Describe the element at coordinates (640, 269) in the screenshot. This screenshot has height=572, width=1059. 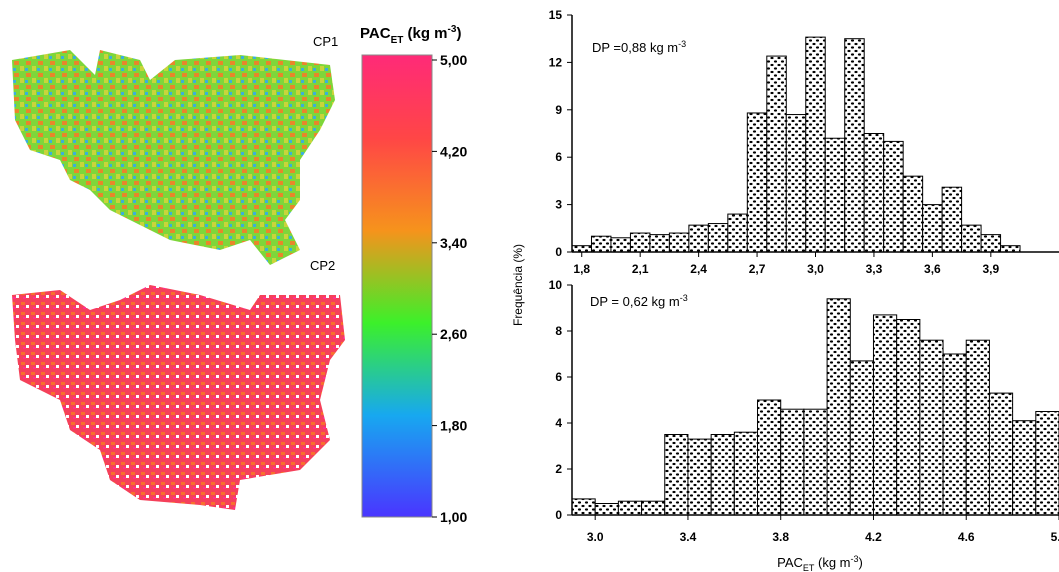
I see `x-tick-label: 2,1` at that location.